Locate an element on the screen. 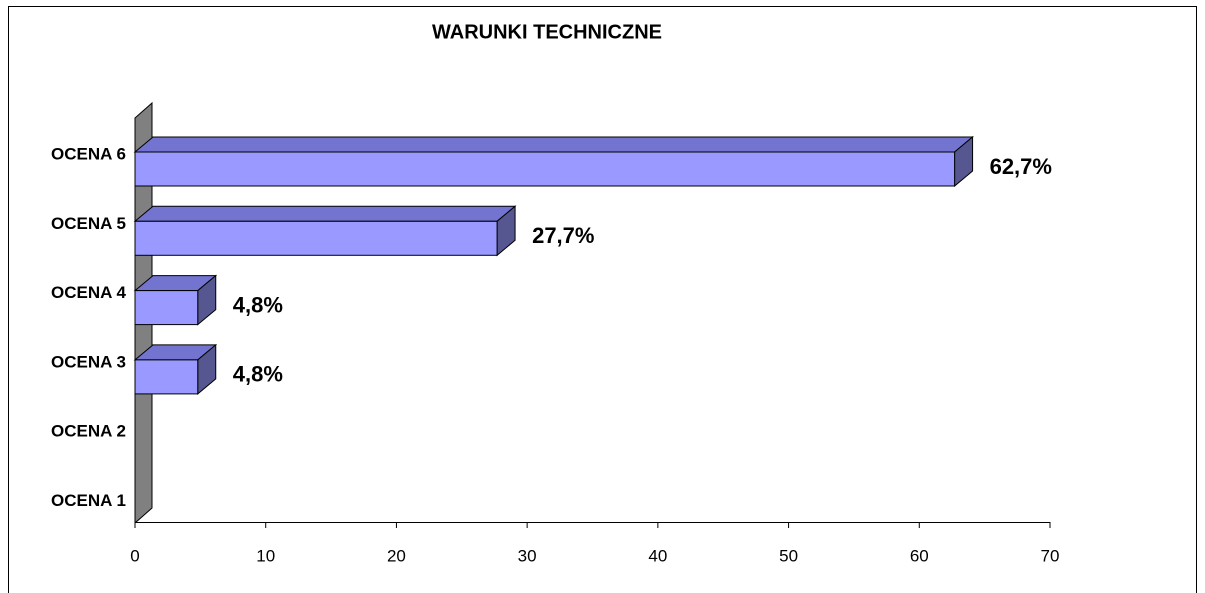  chart-title: WARUNKI TECHNICZNE is located at coordinates (547, 32).